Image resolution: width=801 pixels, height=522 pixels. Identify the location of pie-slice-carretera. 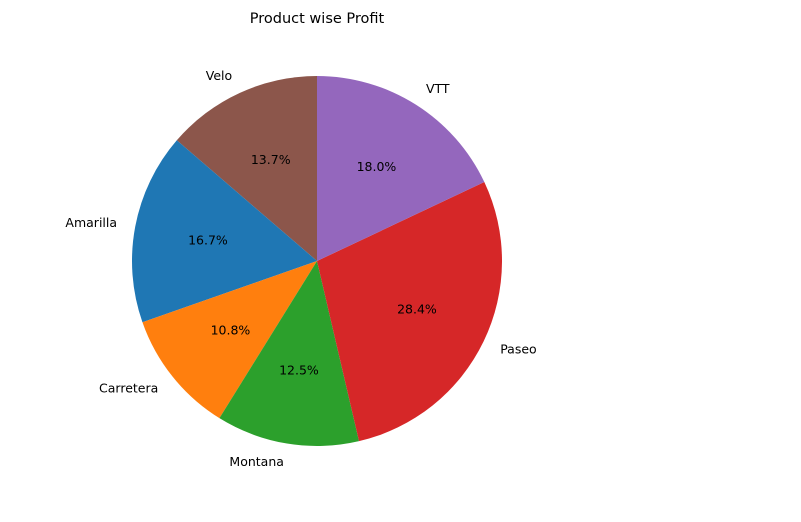
(229, 340).